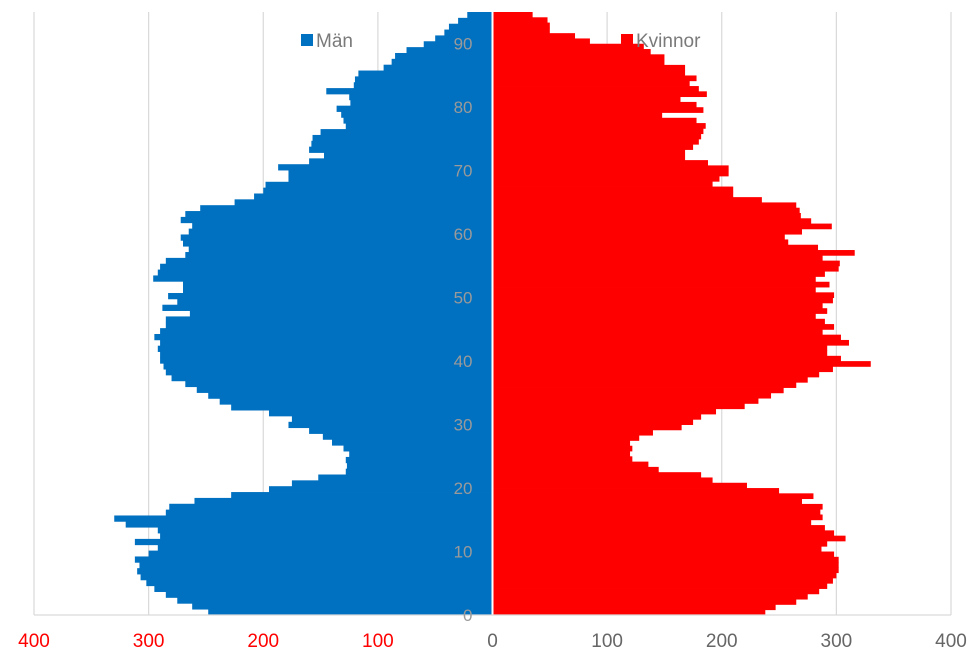 The height and width of the screenshot is (659, 979). What do you see at coordinates (463, 107) in the screenshot?
I see `y-tick-label: 80` at bounding box center [463, 107].